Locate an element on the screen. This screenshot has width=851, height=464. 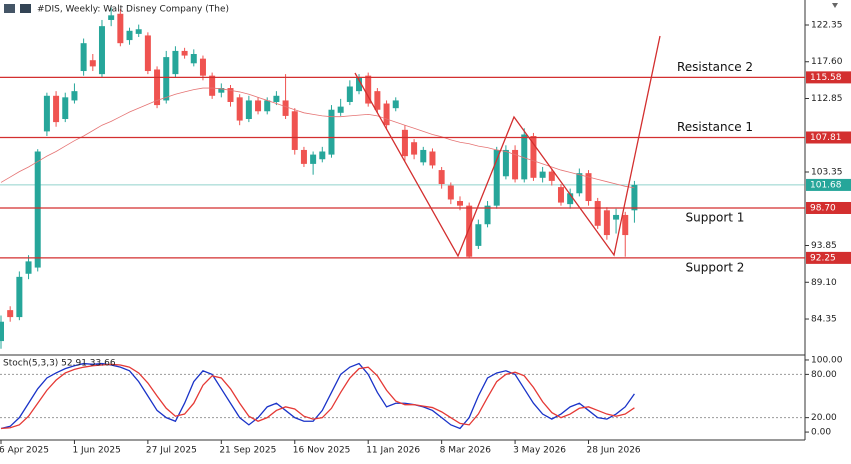
level-name: Support 1 is located at coordinates (715, 217).